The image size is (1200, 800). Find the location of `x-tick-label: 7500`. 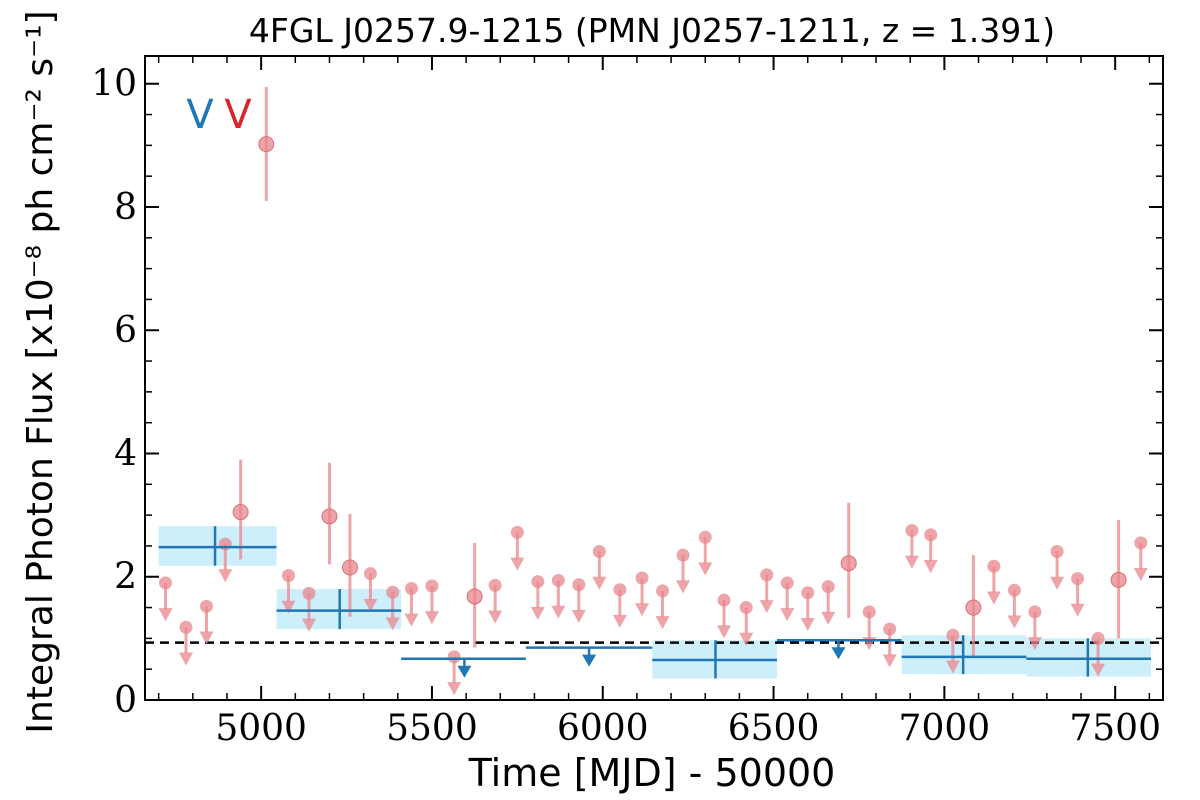

x-tick-label: 7500 is located at coordinates (1115, 728).